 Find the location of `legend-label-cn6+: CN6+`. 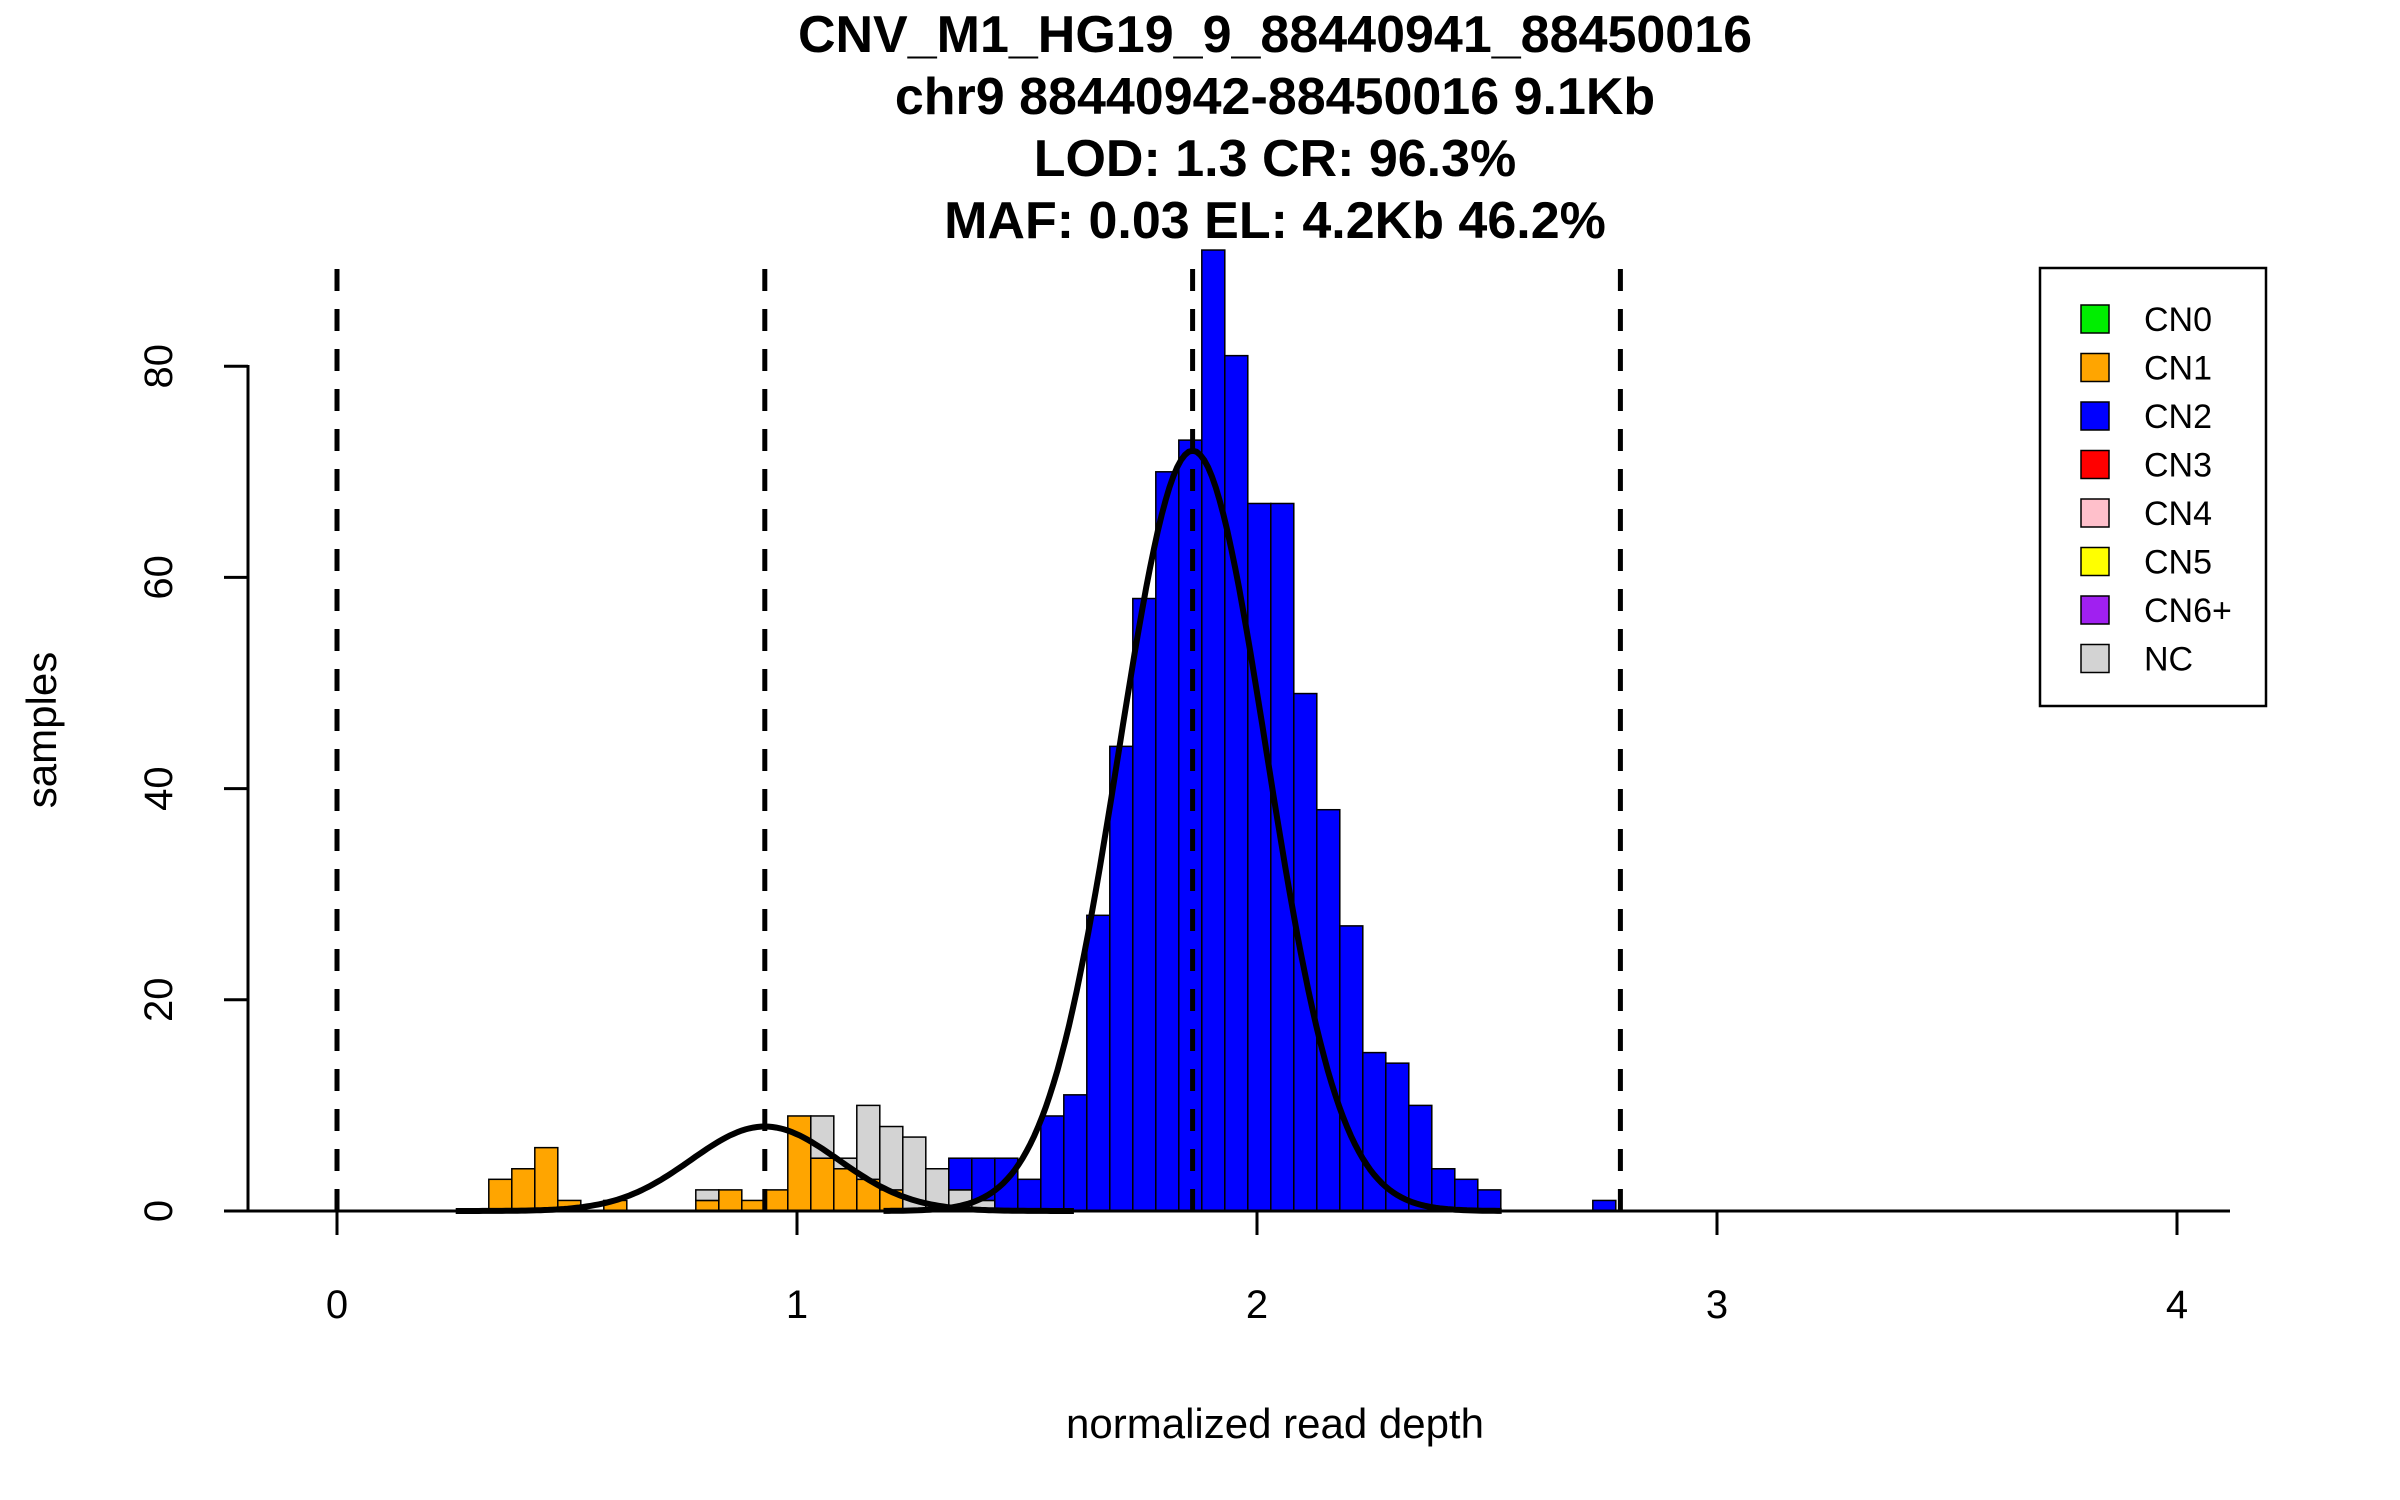

legend-label-cn6+: CN6+ is located at coordinates (2188, 611).